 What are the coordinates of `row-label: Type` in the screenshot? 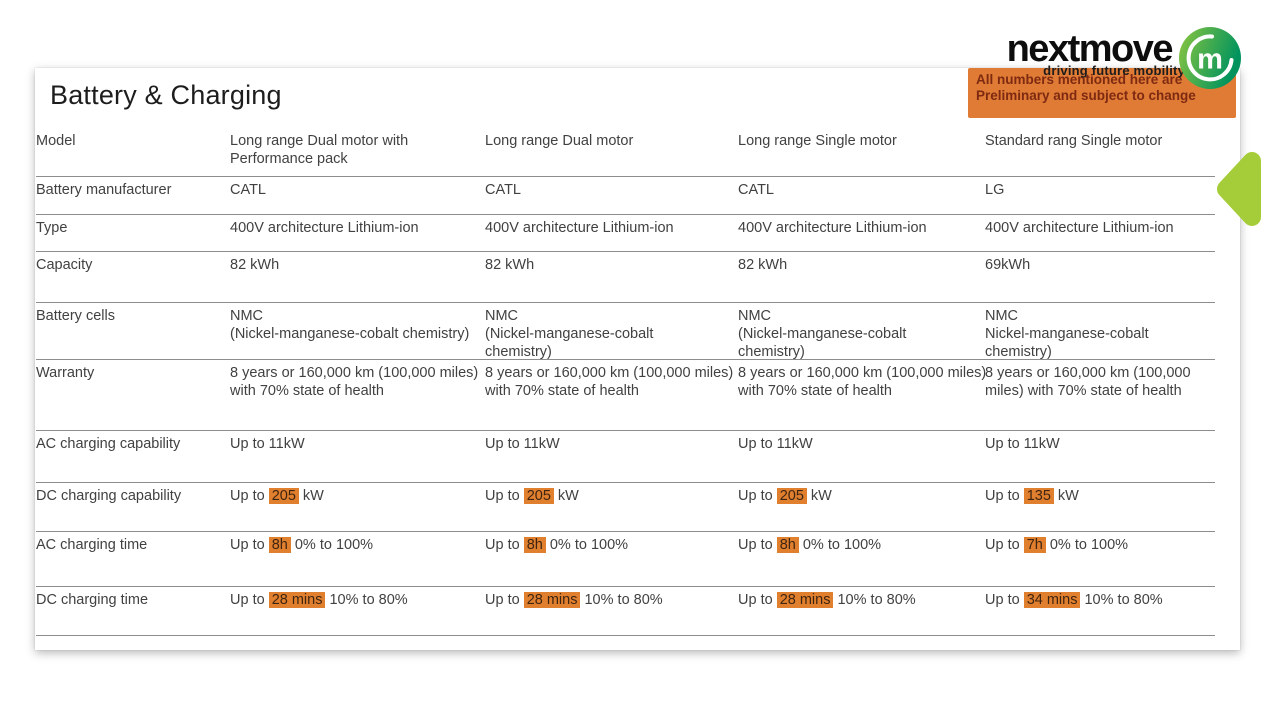 It's located at (52, 228).